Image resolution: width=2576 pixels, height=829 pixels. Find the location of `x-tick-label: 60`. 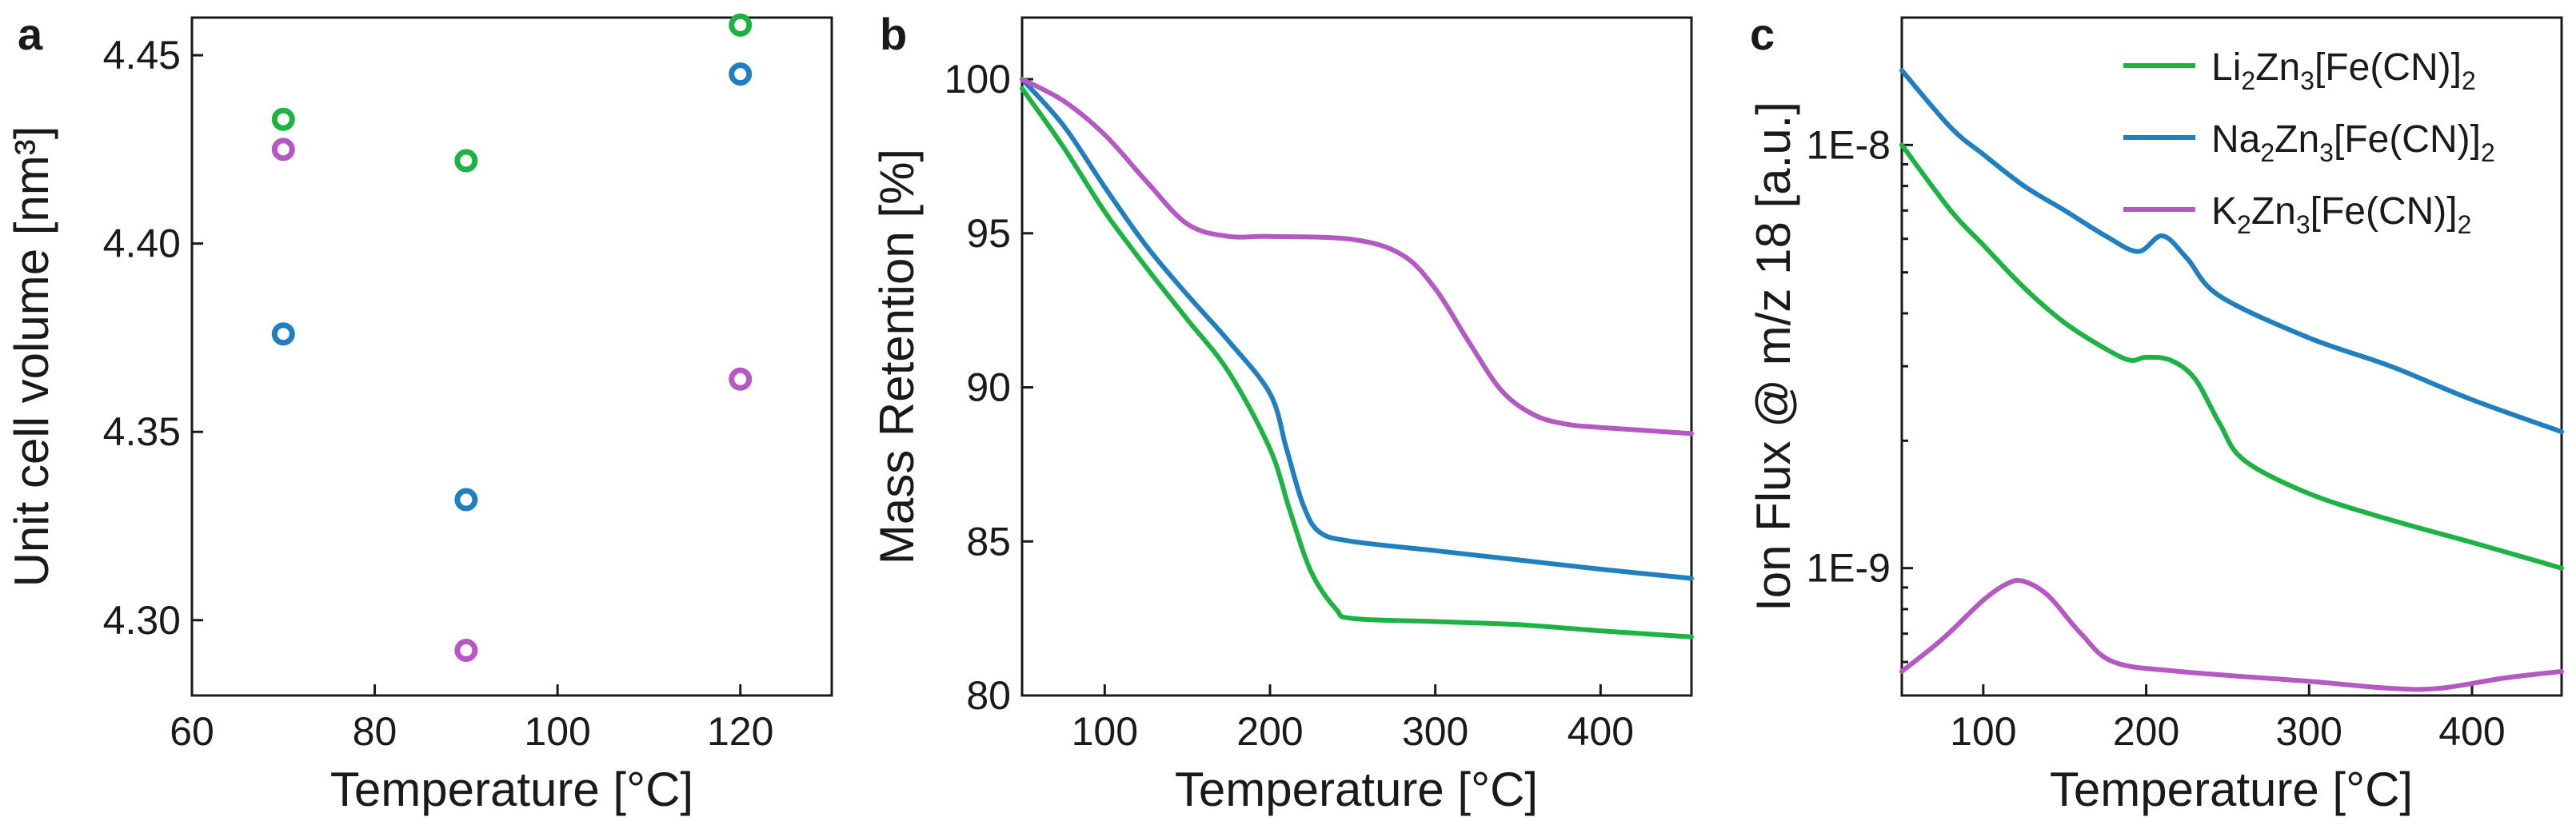

x-tick-label: 60 is located at coordinates (192, 731).